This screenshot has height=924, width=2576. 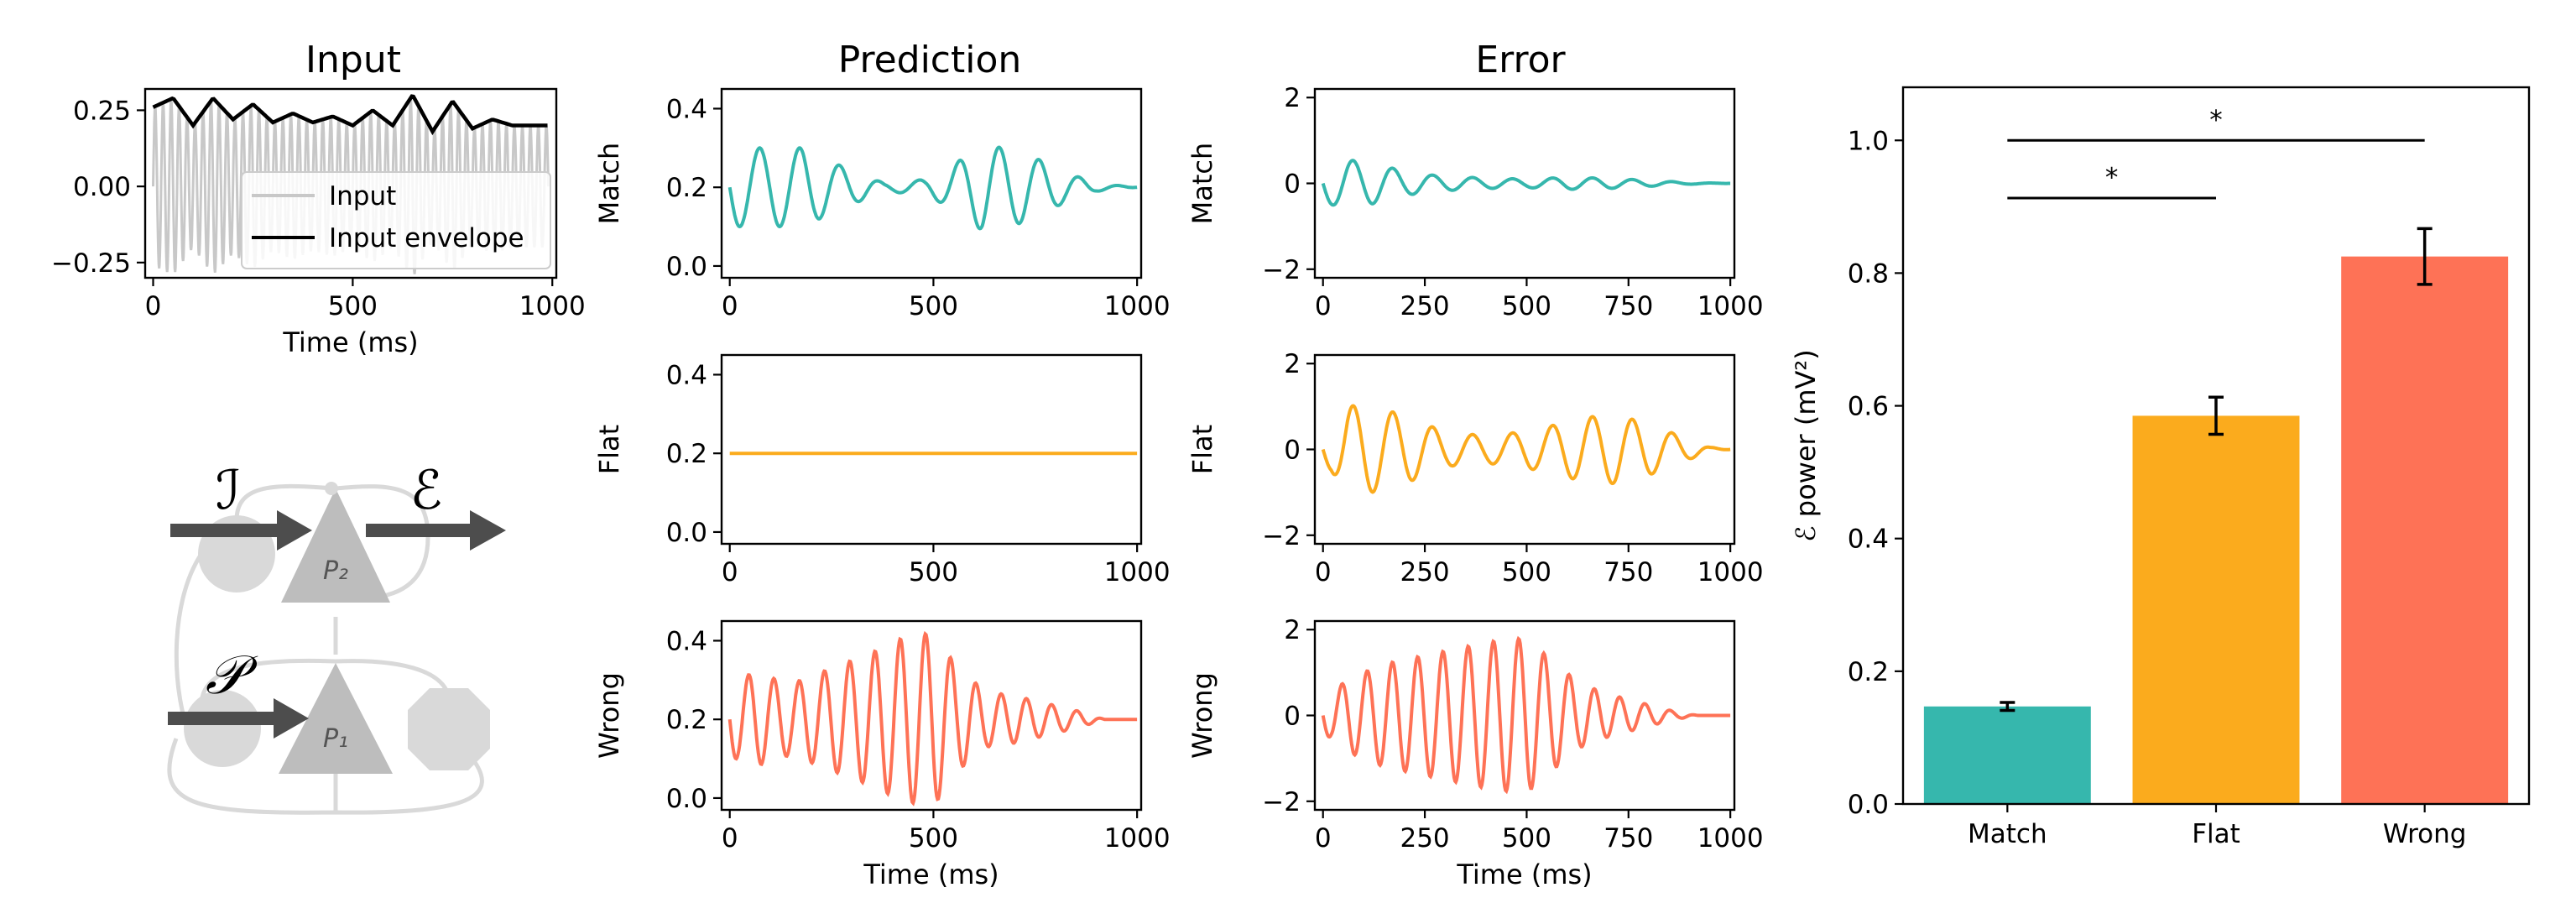 What do you see at coordinates (1323, 838) in the screenshot?
I see `error-wrong-xtick-label: 0` at bounding box center [1323, 838].